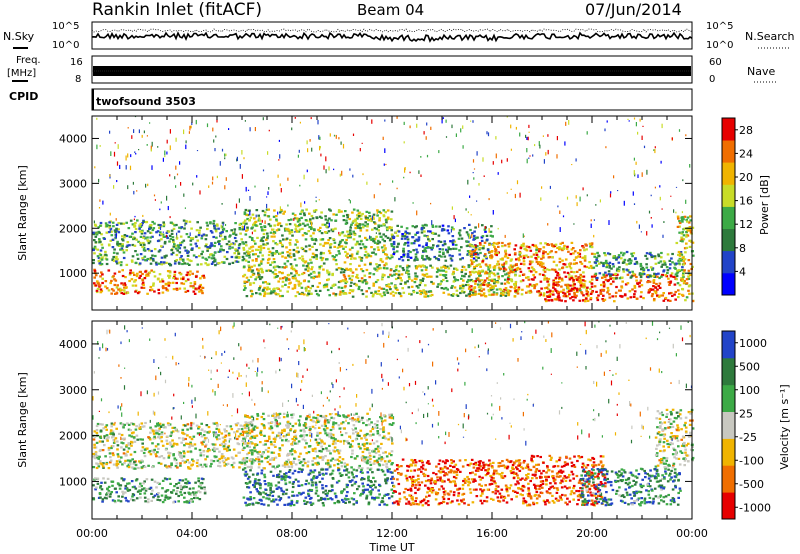  What do you see at coordinates (65, 26) in the screenshot?
I see `noise-left-tick-top: 10^5` at bounding box center [65, 26].